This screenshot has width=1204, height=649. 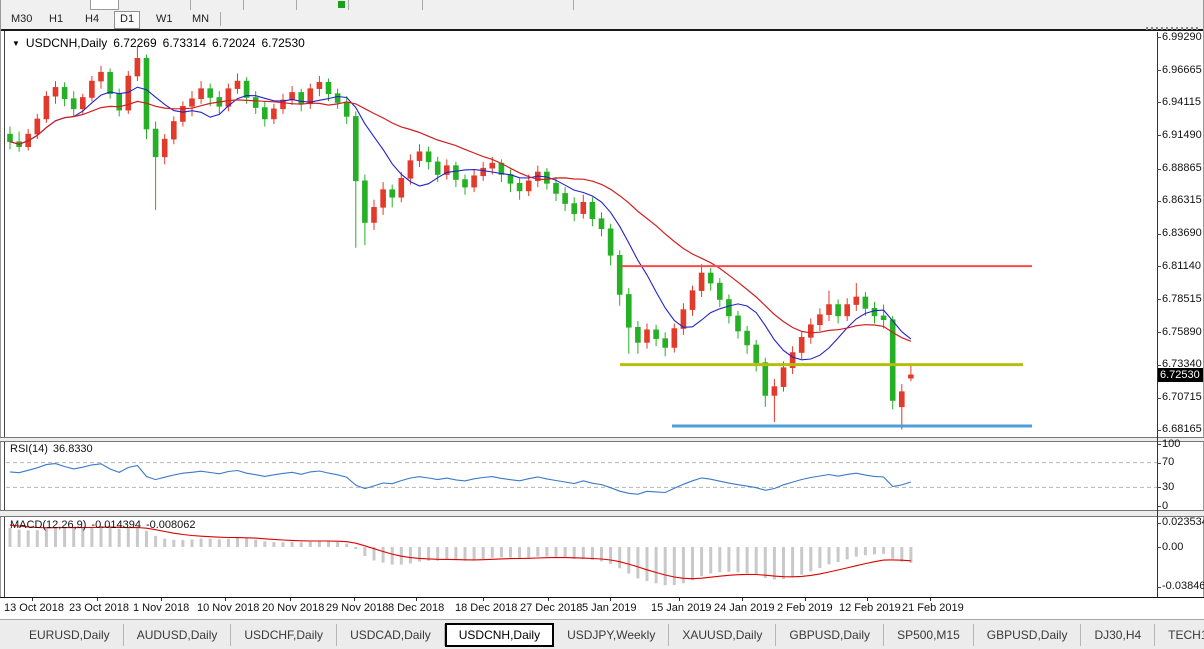 What do you see at coordinates (1182, 397) in the screenshot?
I see `price-axis-label: 6.70715` at bounding box center [1182, 397].